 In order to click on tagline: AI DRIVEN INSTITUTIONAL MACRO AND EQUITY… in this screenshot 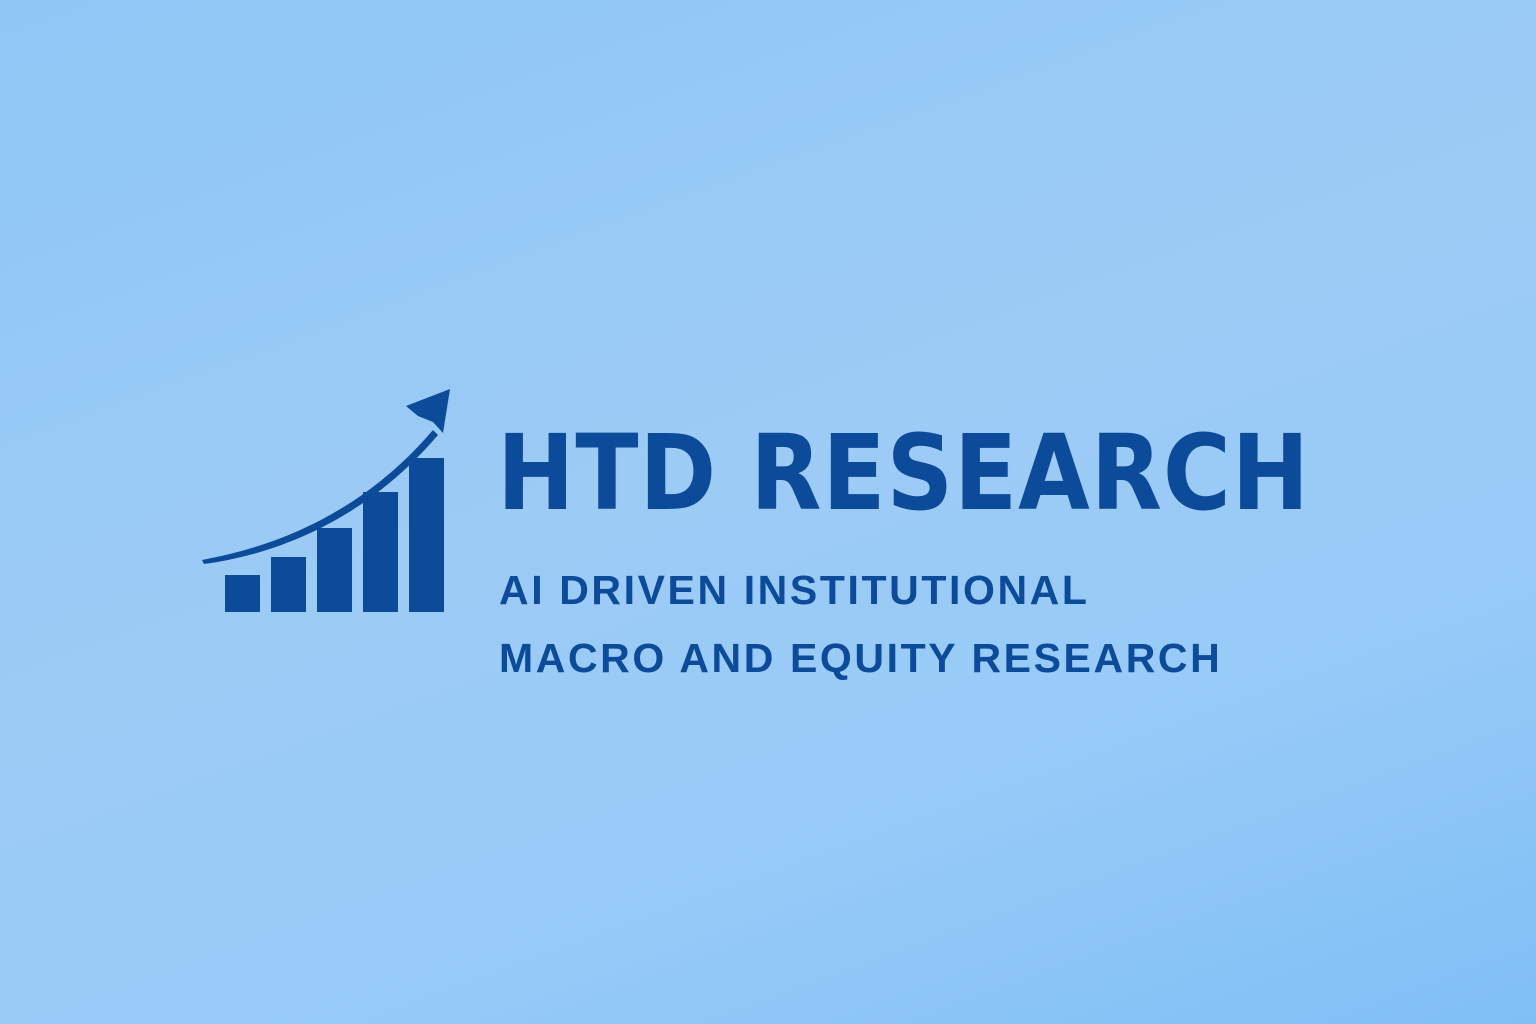, I will do `click(860, 624)`.